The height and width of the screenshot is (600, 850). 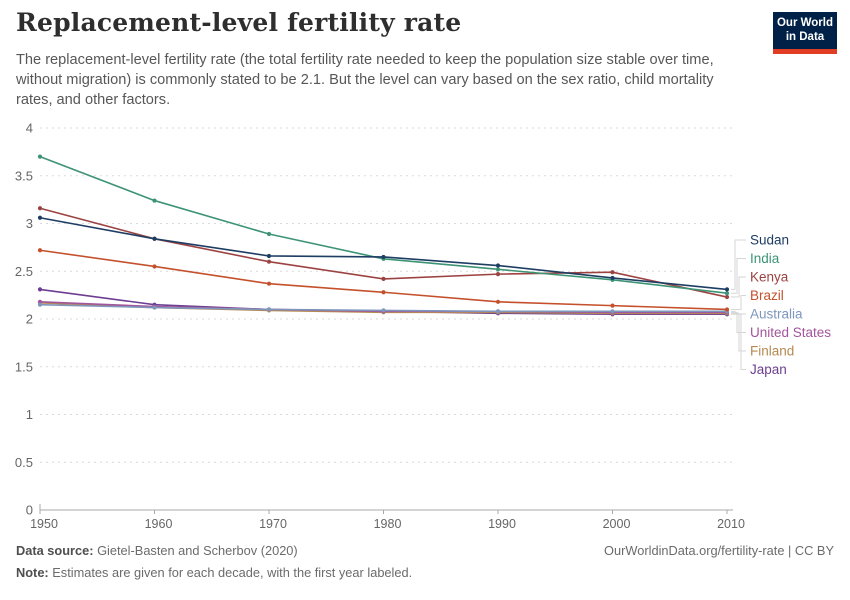 What do you see at coordinates (239, 22) in the screenshot?
I see `page-title: Replacement-level fertility rate` at bounding box center [239, 22].